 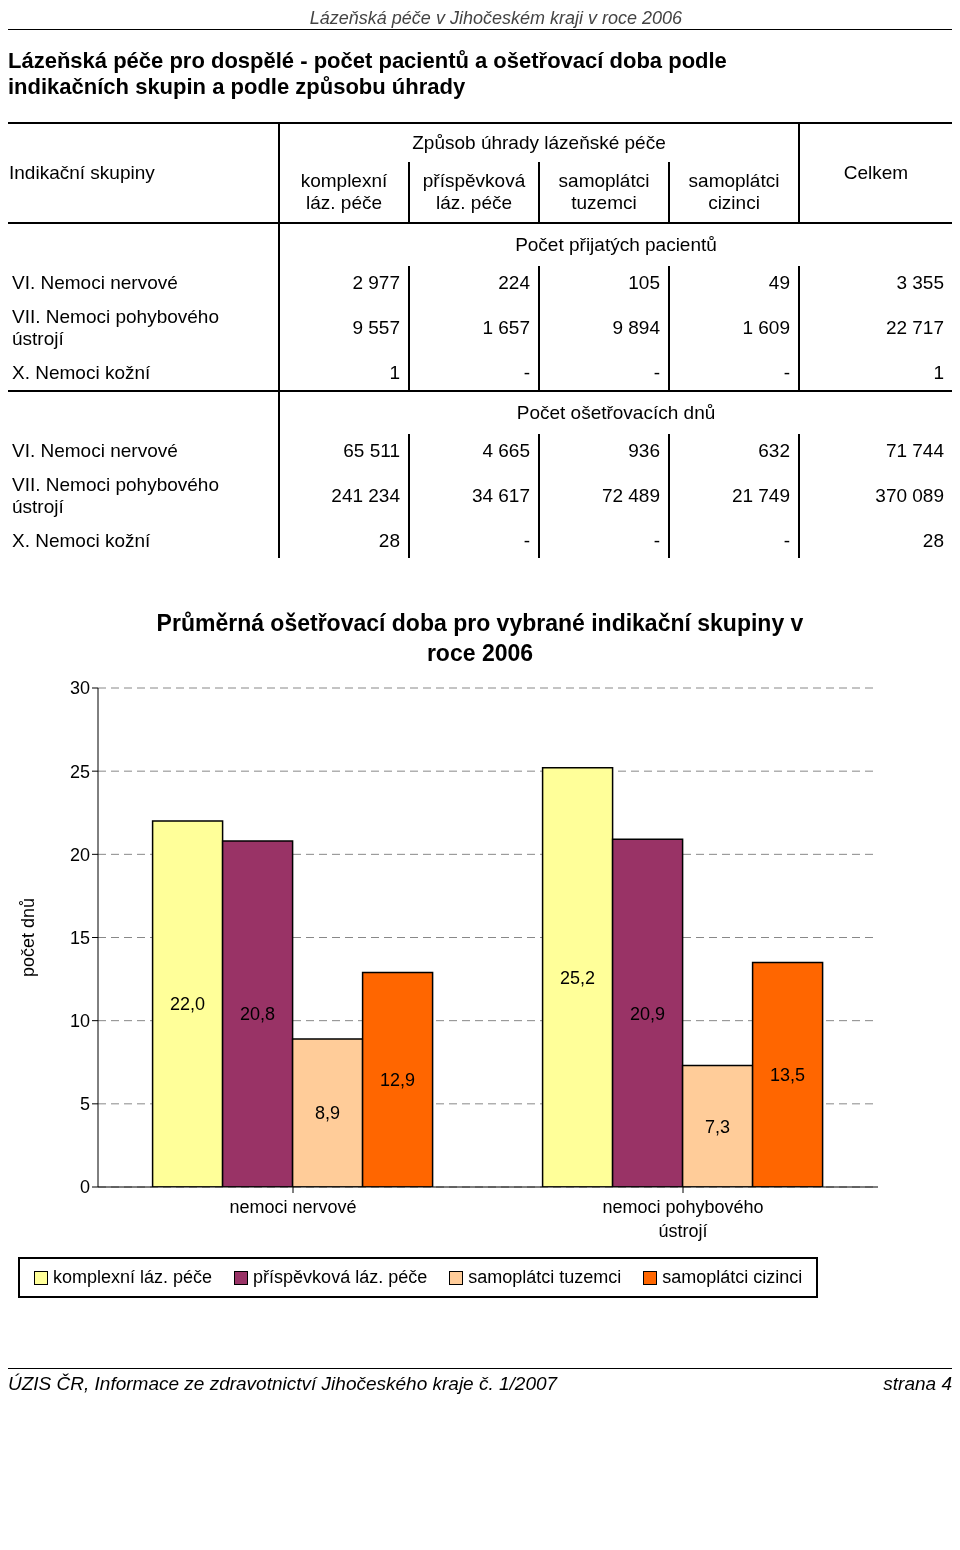 I want to click on text: 1 609, so click(x=766, y=327).